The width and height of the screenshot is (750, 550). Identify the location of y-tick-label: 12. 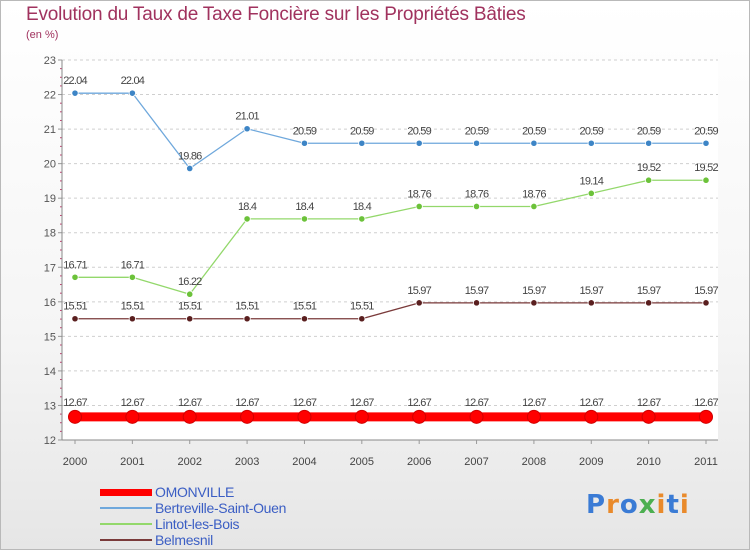
(50, 441).